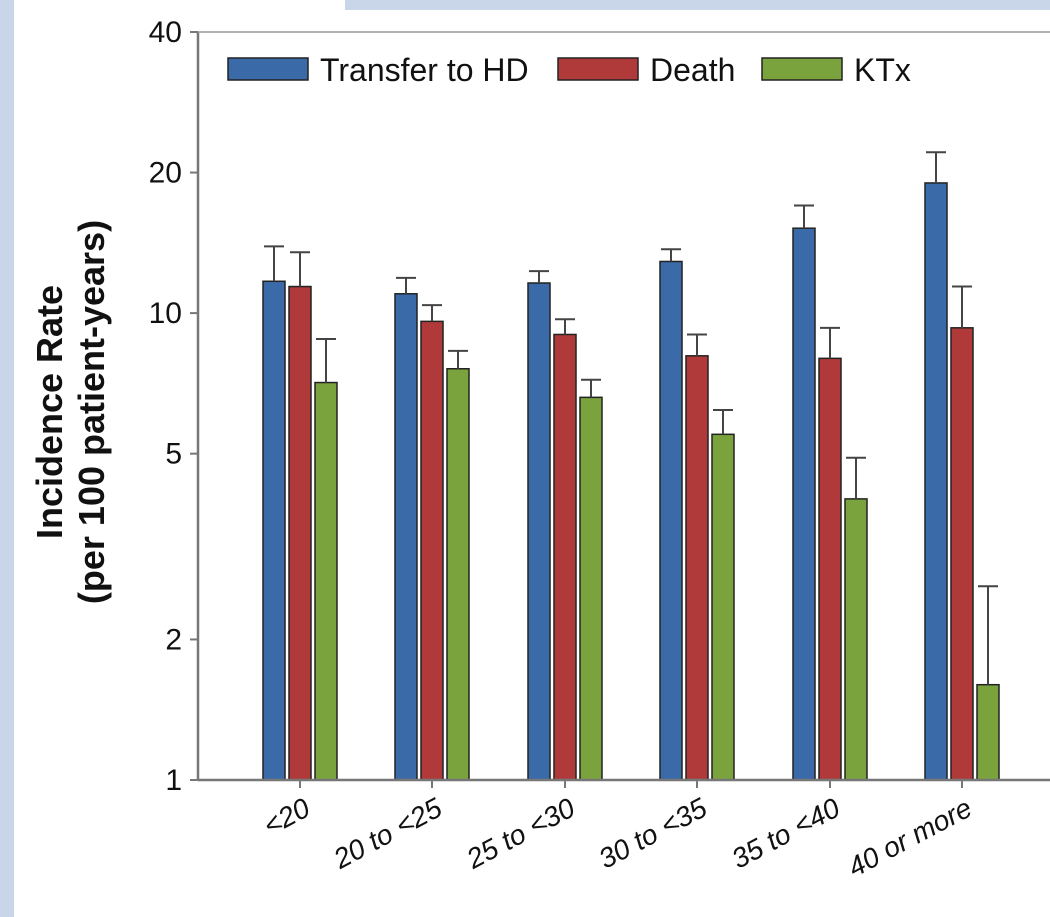 This screenshot has width=1050, height=917. I want to click on y-tick-label: 20, so click(165, 173).